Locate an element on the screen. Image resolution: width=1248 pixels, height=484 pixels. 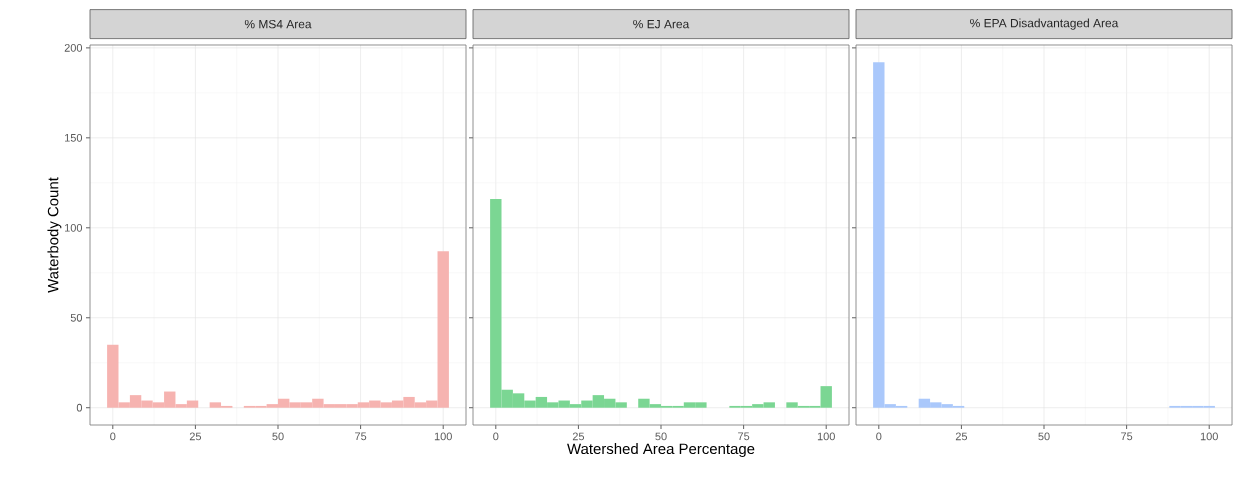
chart-title: % MS4 Area is located at coordinates (278, 24).